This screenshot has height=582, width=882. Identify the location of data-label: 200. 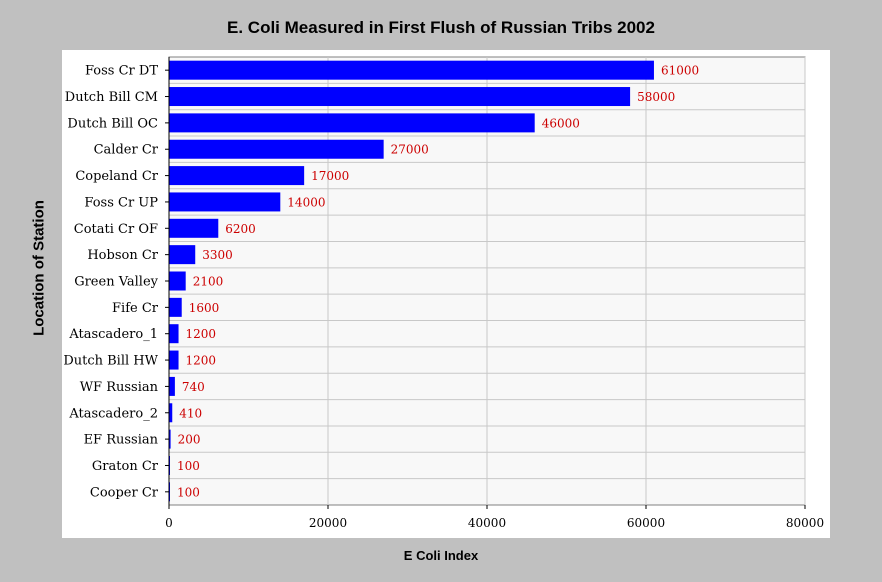
(189, 440).